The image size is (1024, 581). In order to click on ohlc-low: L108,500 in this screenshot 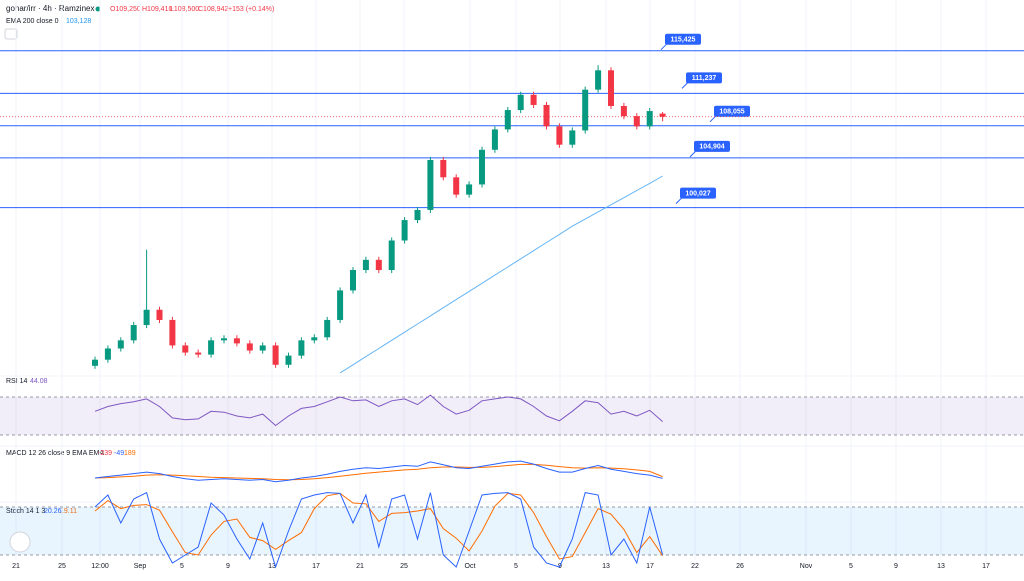, I will do `click(184, 9)`.